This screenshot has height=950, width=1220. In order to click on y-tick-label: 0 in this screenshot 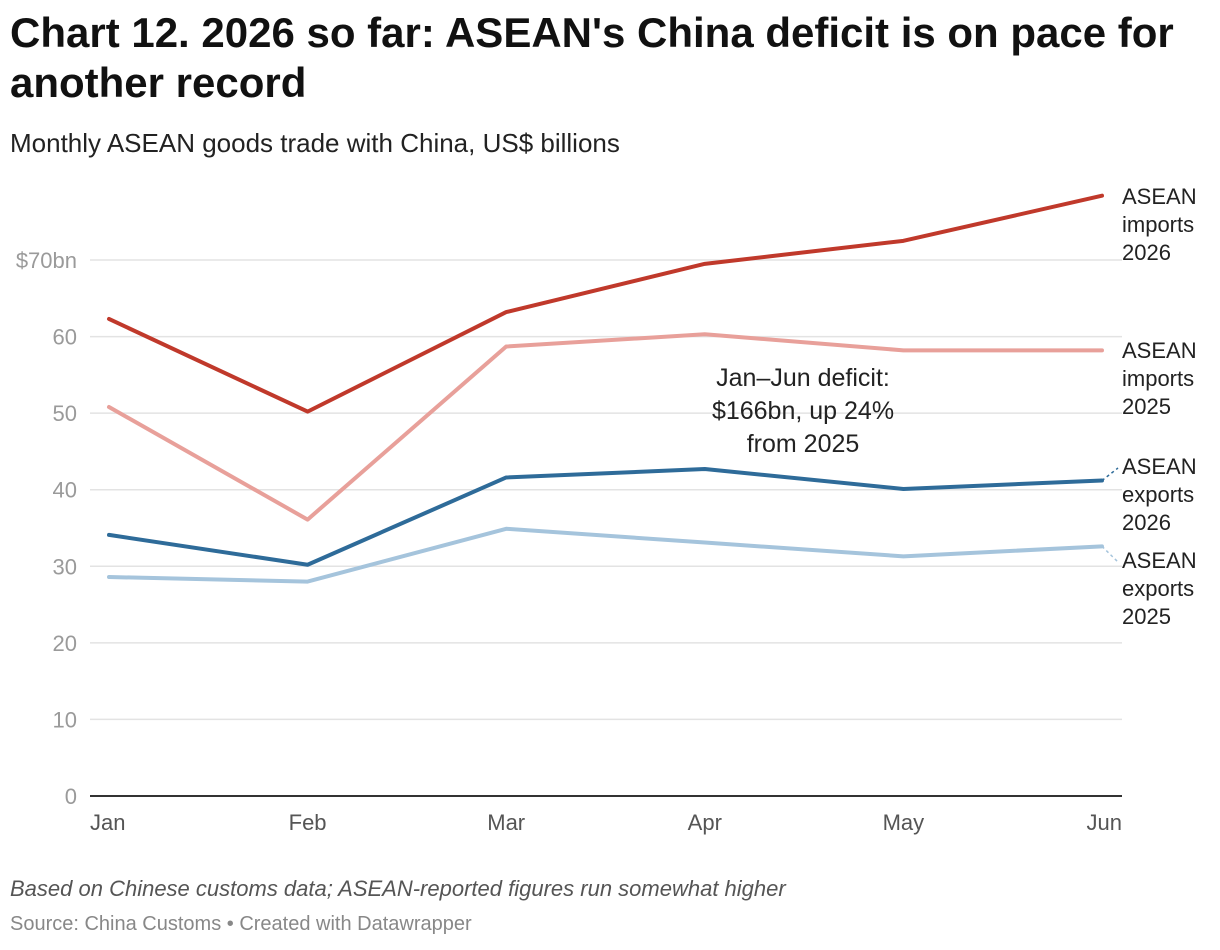, I will do `click(71, 796)`.